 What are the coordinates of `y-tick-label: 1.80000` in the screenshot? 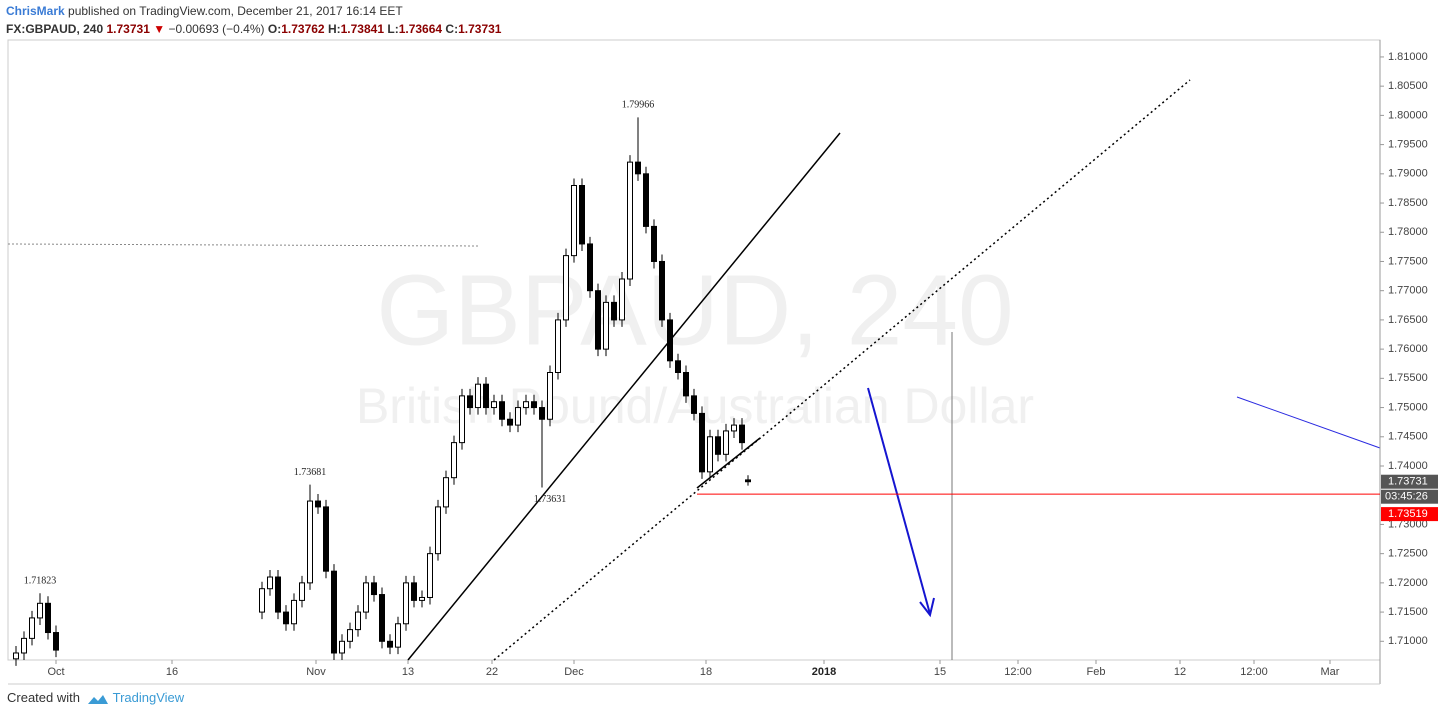 It's located at (1408, 115).